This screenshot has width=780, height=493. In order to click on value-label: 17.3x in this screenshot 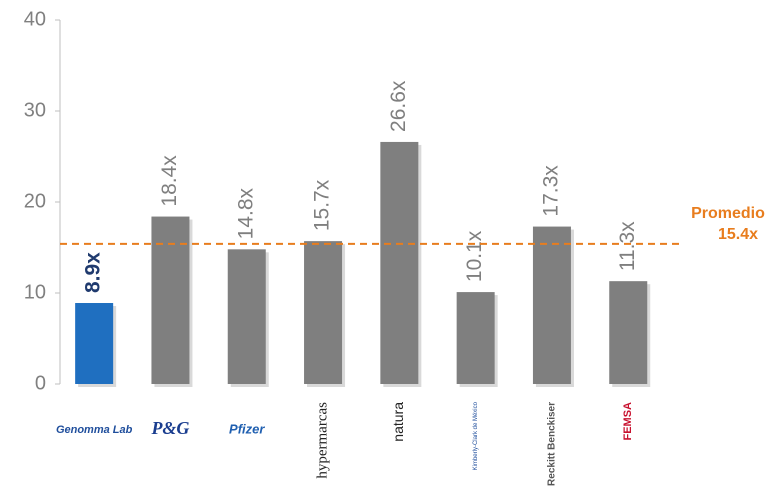, I will do `click(550, 191)`.